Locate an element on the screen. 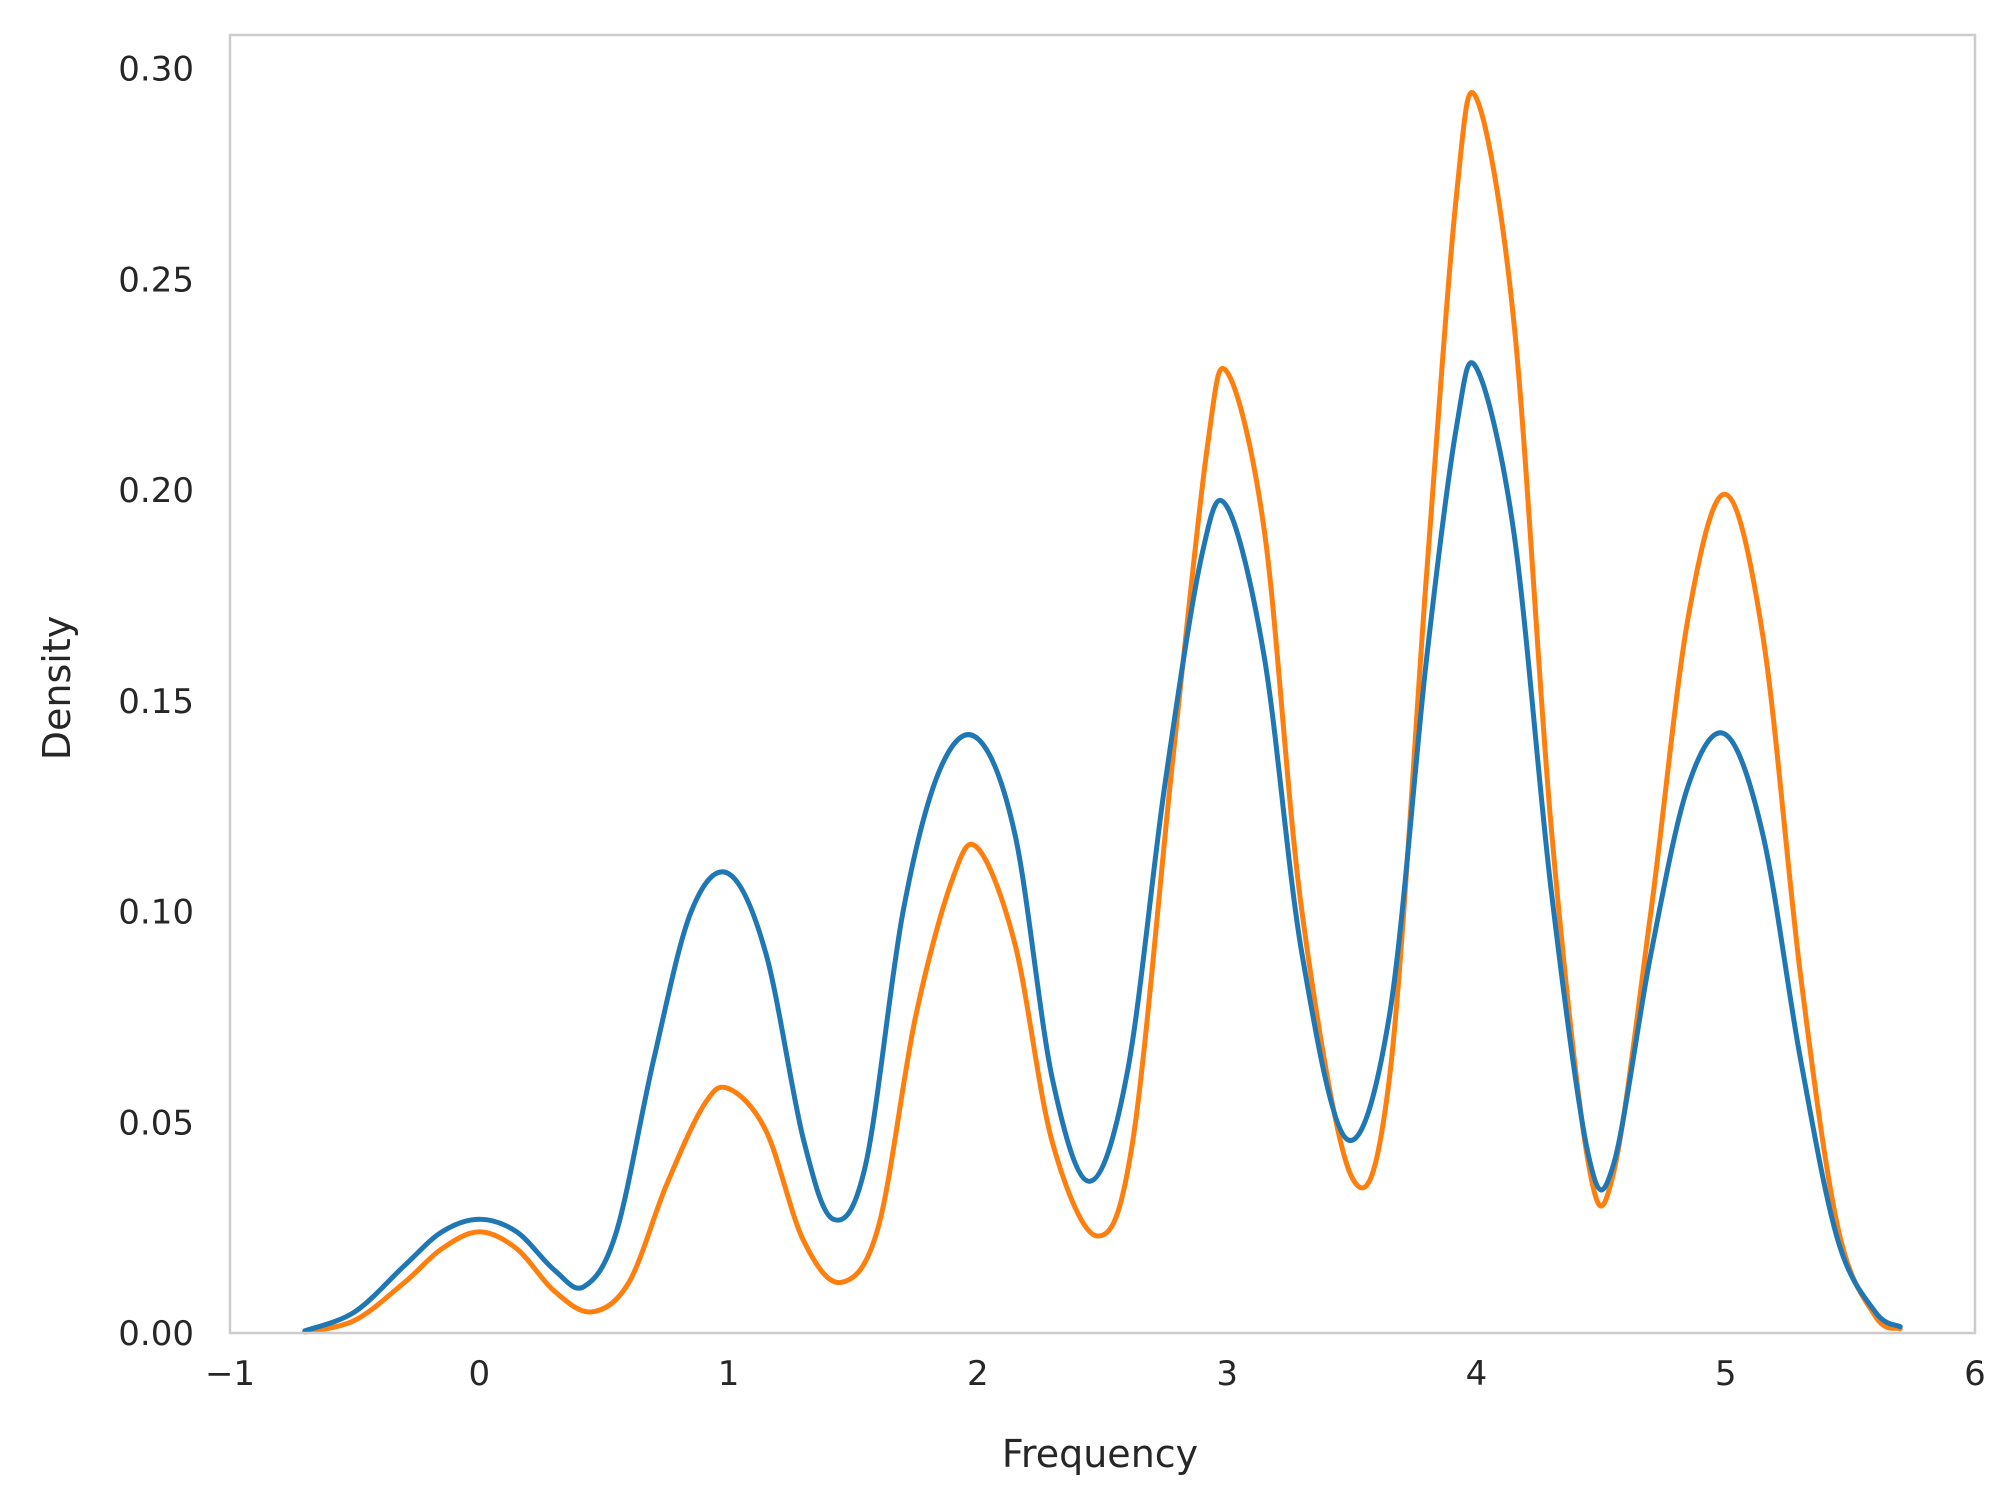 The image size is (2006, 1507). x-tick-label: 0 is located at coordinates (479, 1374).